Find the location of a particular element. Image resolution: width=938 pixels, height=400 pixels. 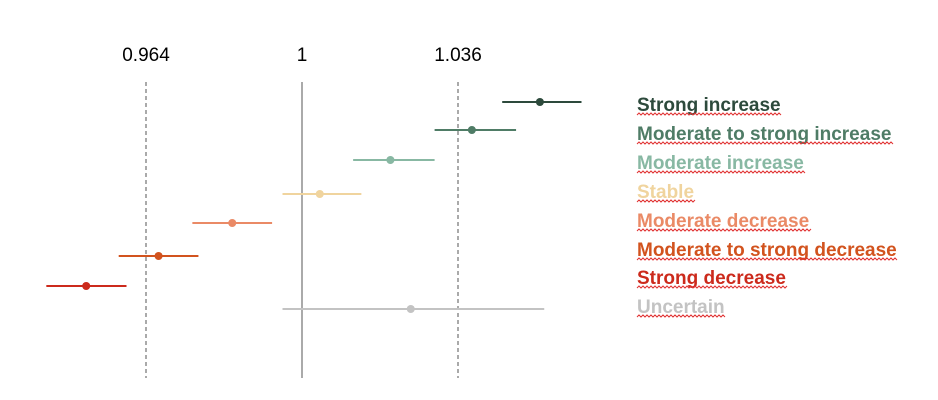

legend-label: Moderate increase is located at coordinates (720, 163).